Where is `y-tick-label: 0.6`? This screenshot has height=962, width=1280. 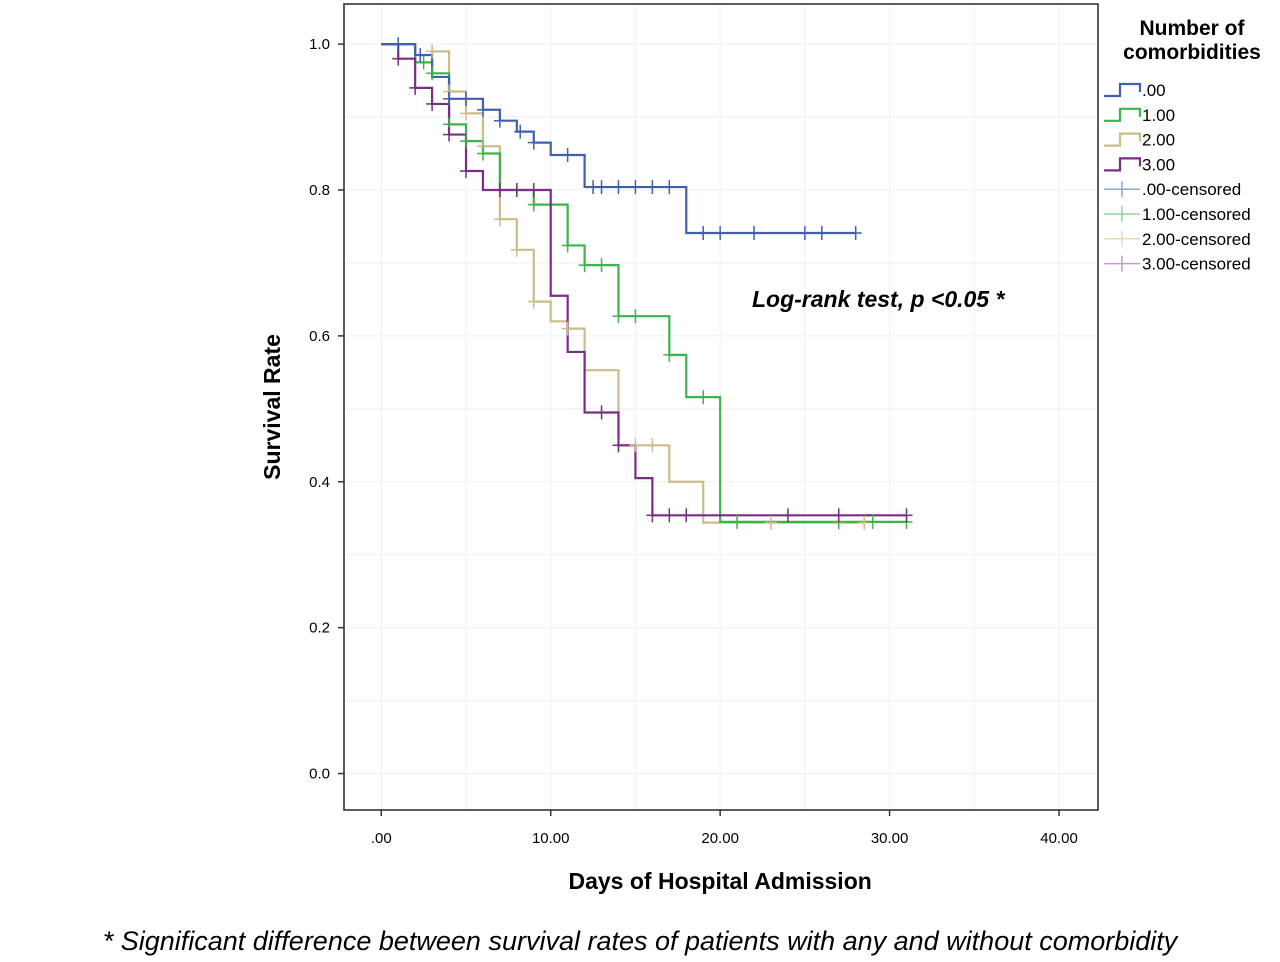
y-tick-label: 0.6 is located at coordinates (319, 336).